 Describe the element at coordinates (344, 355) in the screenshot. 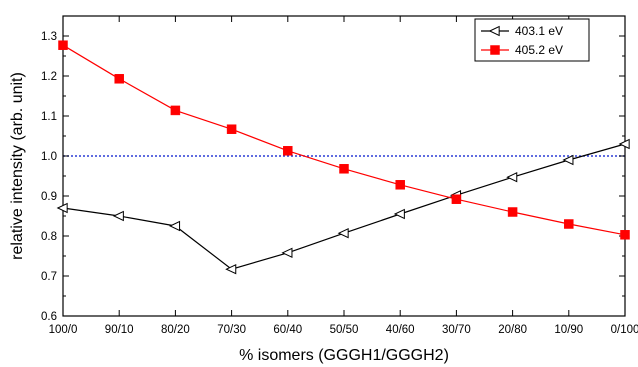

I see `x-axis-title: % isomers (GGGH1/GGGH2)` at that location.